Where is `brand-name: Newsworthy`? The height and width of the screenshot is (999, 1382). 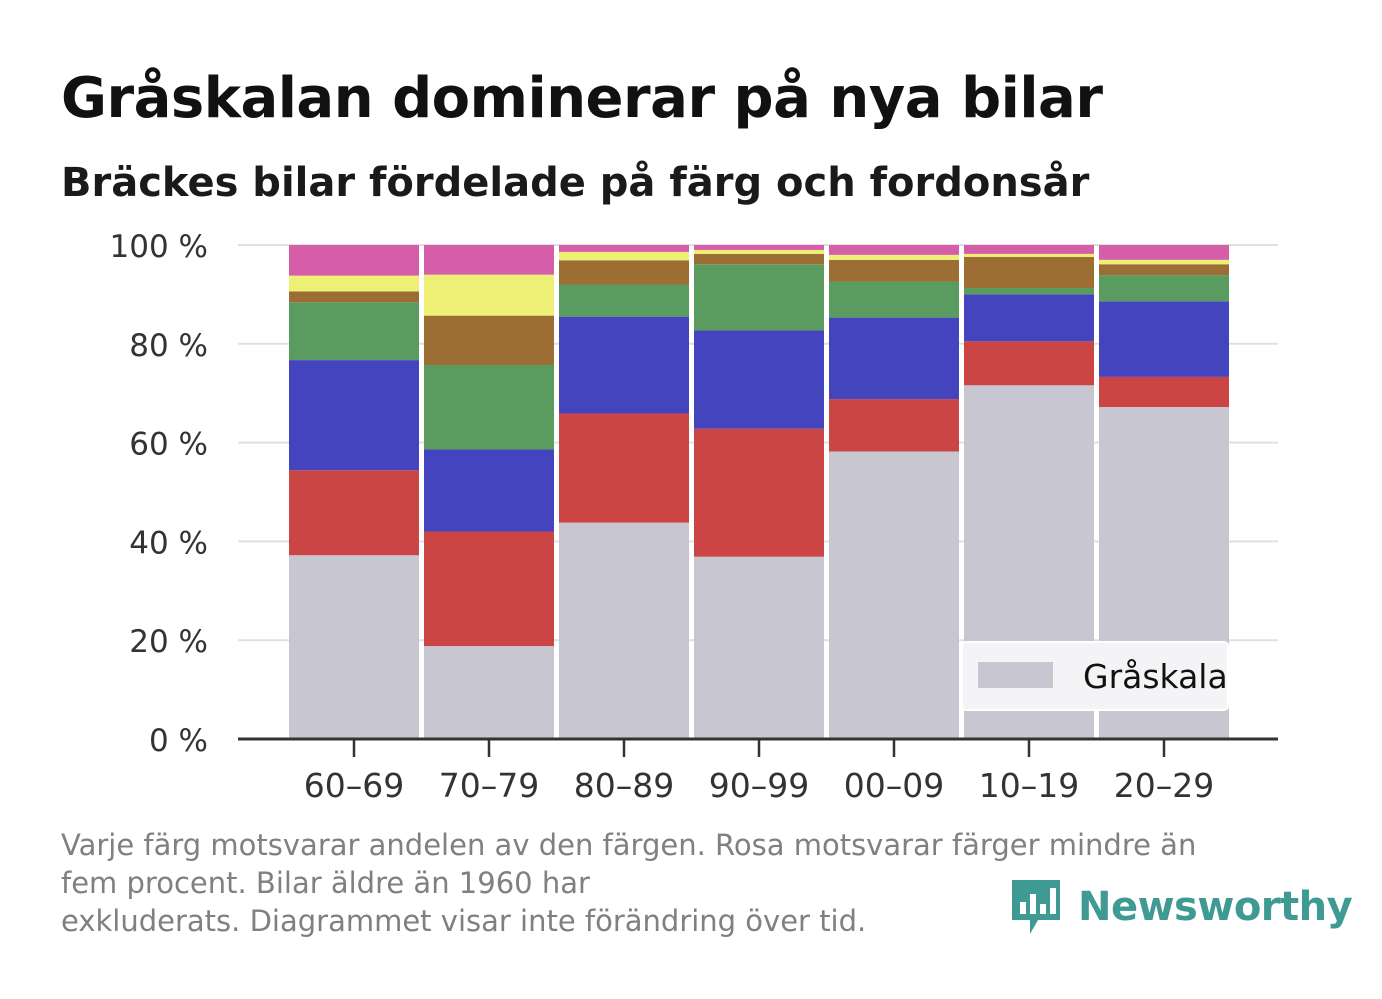 brand-name: Newsworthy is located at coordinates (1215, 907).